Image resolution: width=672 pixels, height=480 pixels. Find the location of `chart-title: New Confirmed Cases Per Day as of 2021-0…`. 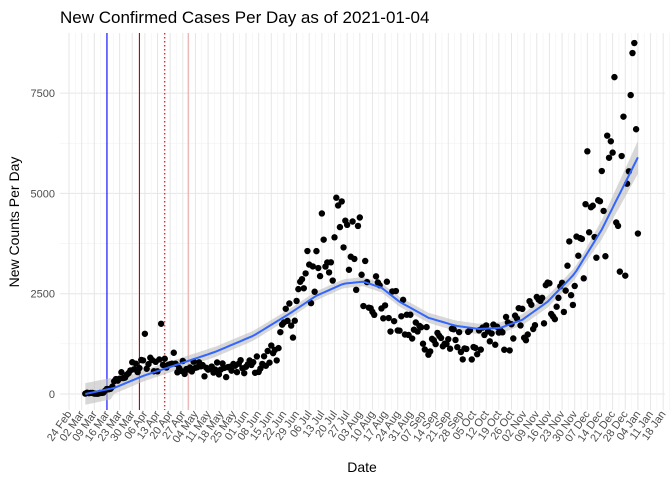

chart-title: New Confirmed Cases Per Day as of 2021-0… is located at coordinates (244, 17).